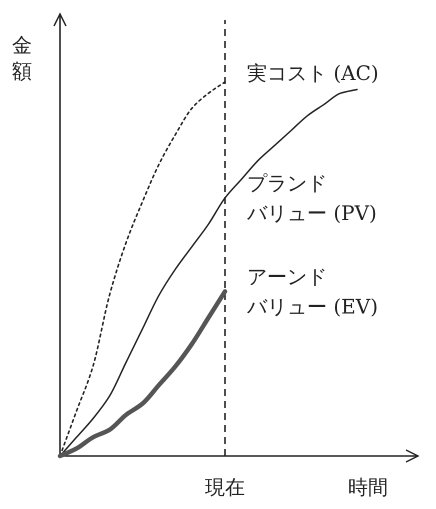 This screenshot has height=509, width=436. Describe the element at coordinates (311, 197) in the screenshot. I see `series-label: プランドバリュー (PV)` at that location.